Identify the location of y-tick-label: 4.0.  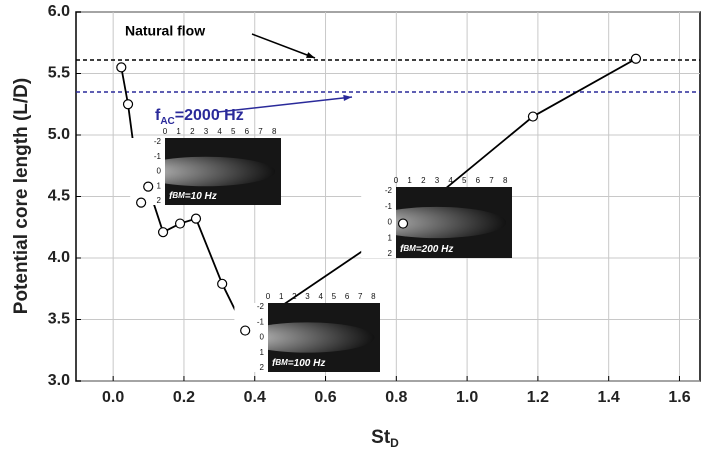
(59, 257).